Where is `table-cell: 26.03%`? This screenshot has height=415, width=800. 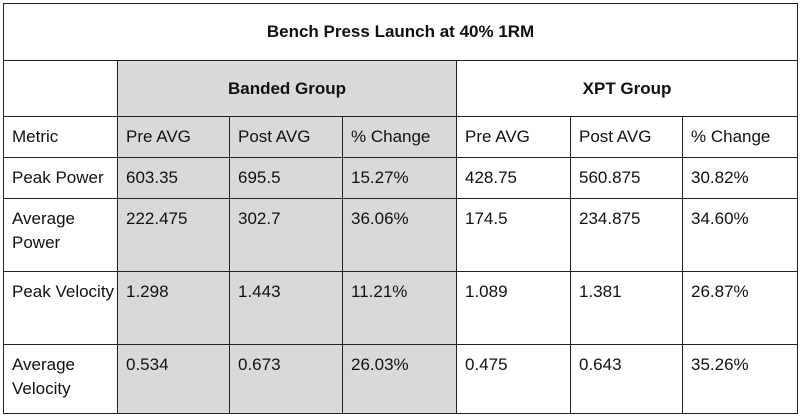
table-cell: 26.03% is located at coordinates (399, 379).